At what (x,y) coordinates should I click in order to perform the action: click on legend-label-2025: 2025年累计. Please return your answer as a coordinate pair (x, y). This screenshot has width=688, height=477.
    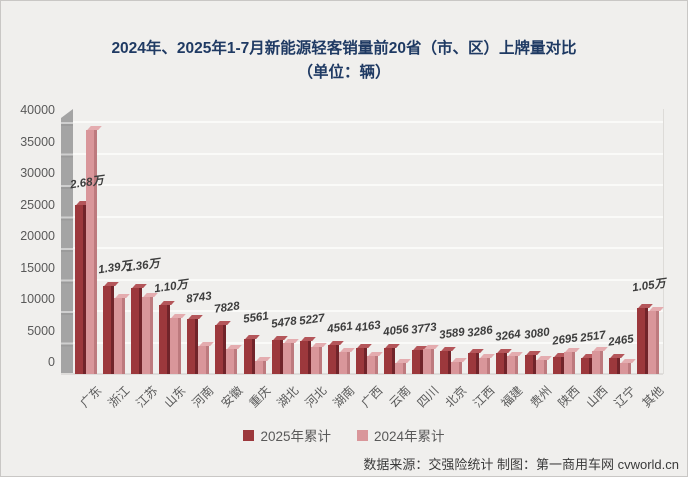
    Looking at the image, I should click on (295, 436).